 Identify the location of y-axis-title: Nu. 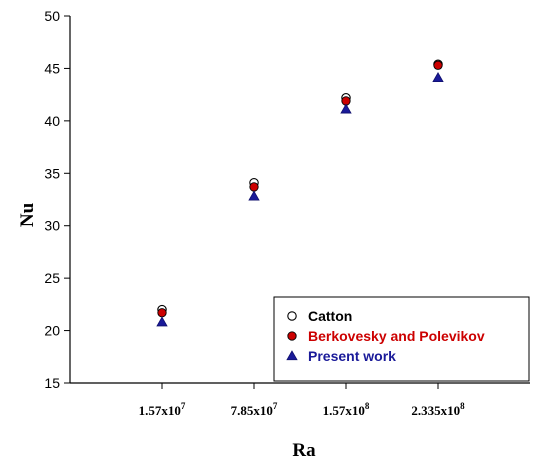
(27, 214).